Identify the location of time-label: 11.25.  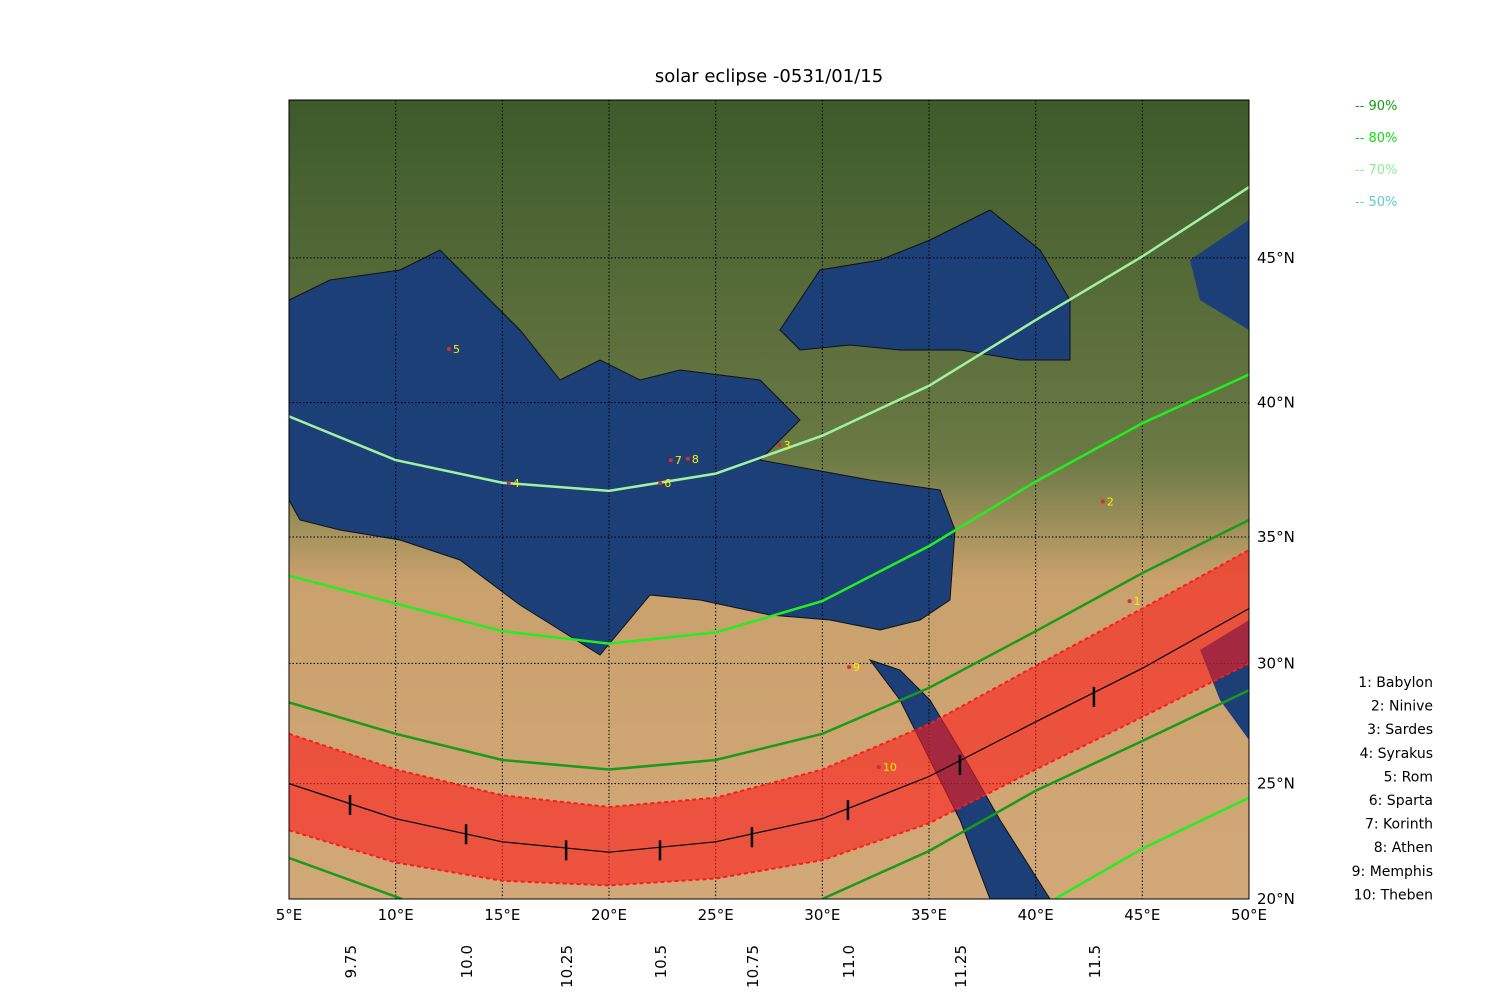
(961, 966).